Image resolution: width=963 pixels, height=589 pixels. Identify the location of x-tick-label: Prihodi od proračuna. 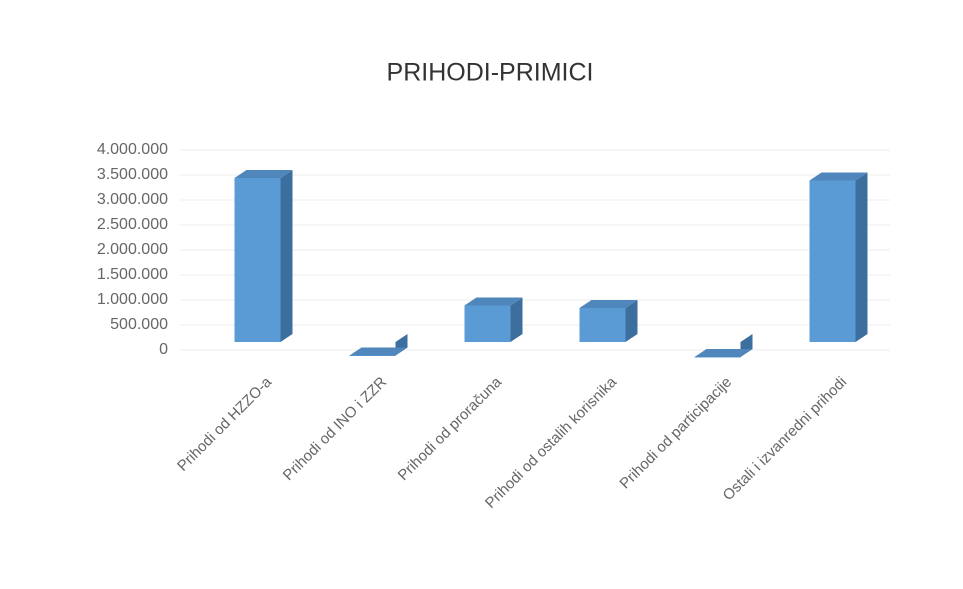
(450, 428).